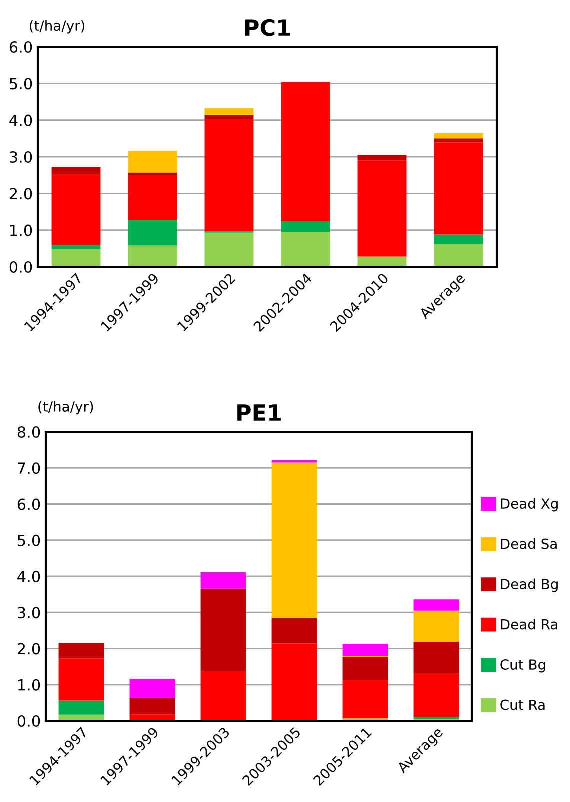  Describe the element at coordinates (529, 585) in the screenshot. I see `legend-label: Dead Bg` at that location.